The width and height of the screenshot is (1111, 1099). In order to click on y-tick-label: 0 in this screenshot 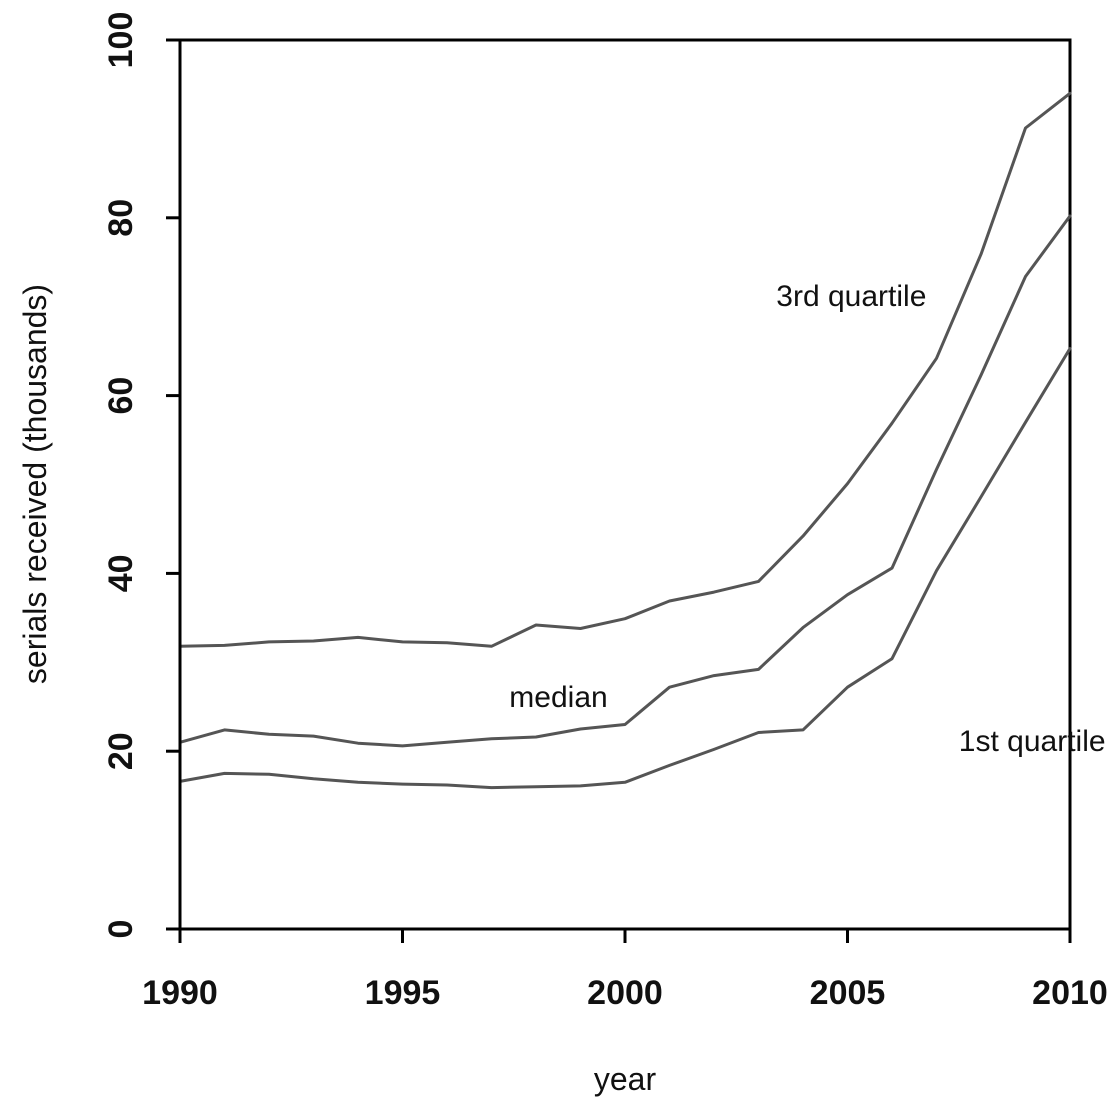, I will do `click(121, 929)`.